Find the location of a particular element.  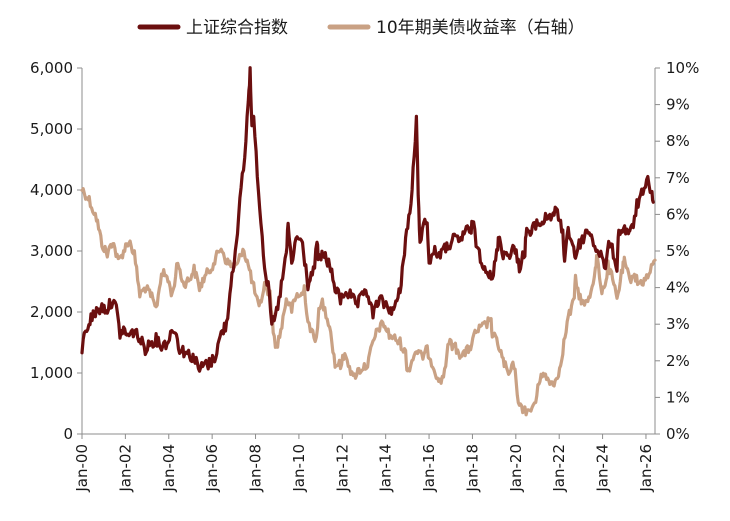

x-tick-label: Jan-02 is located at coordinates (125, 468).